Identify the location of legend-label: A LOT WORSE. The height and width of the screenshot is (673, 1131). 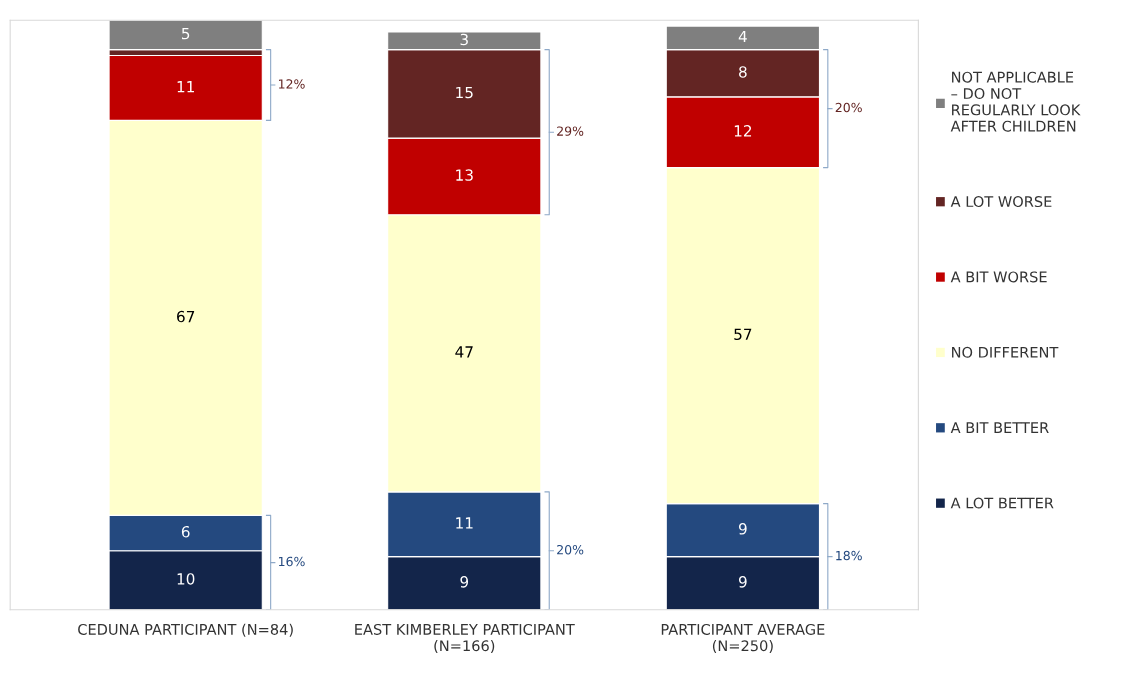
(1001, 202).